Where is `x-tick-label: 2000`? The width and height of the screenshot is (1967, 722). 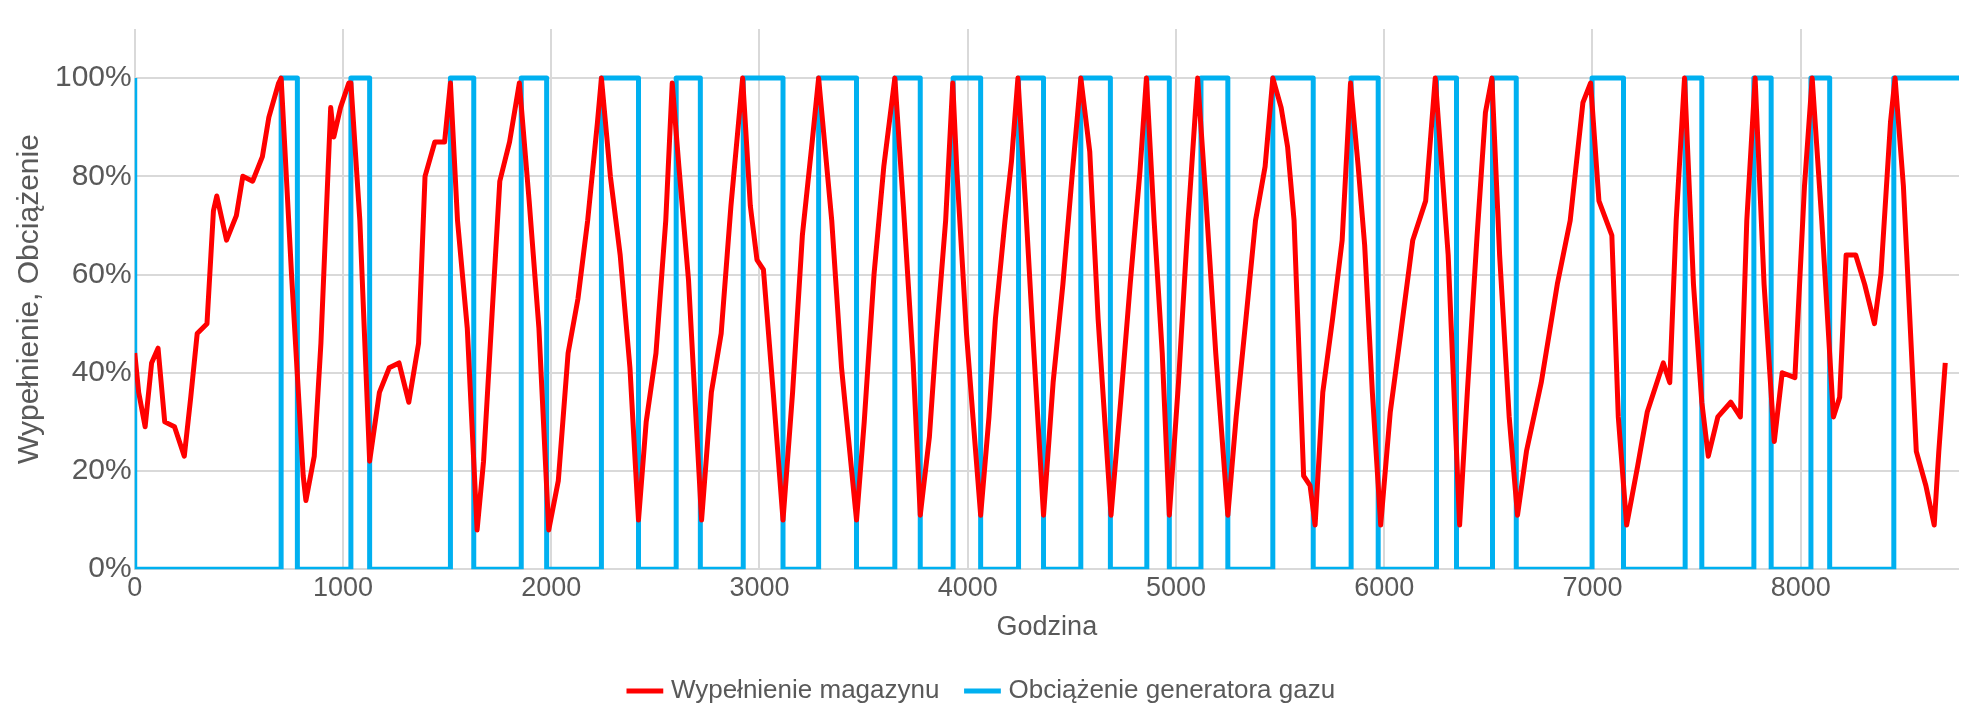 x-tick-label: 2000 is located at coordinates (551, 586).